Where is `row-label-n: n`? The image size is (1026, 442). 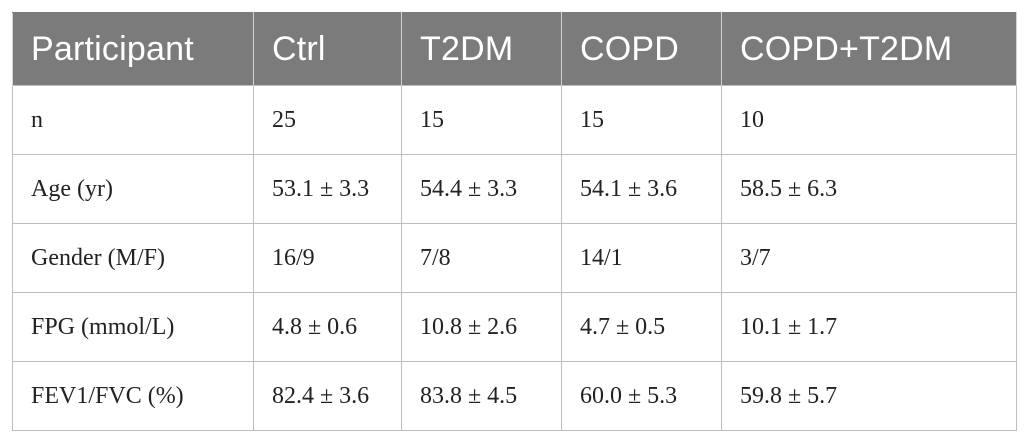
row-label-n: n is located at coordinates (133, 120).